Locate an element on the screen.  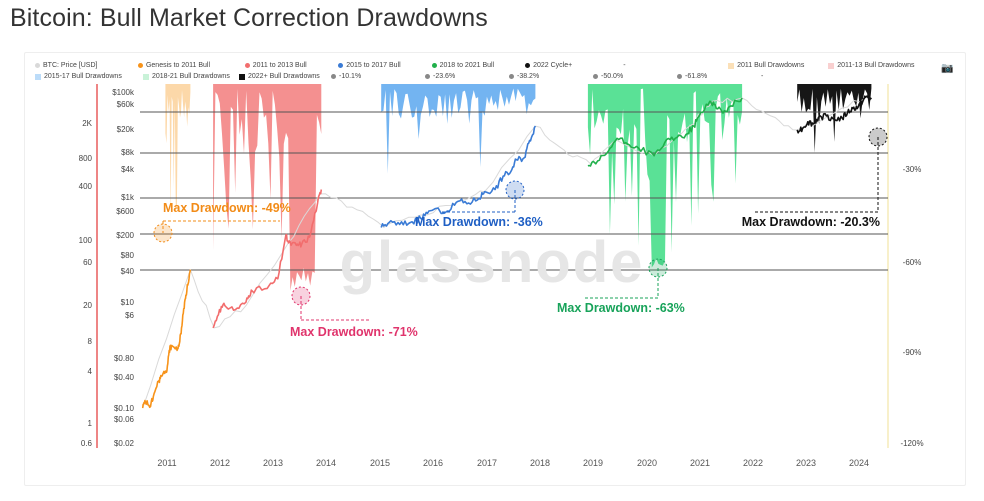
legend-item: -61.8% is located at coordinates (719, 76).